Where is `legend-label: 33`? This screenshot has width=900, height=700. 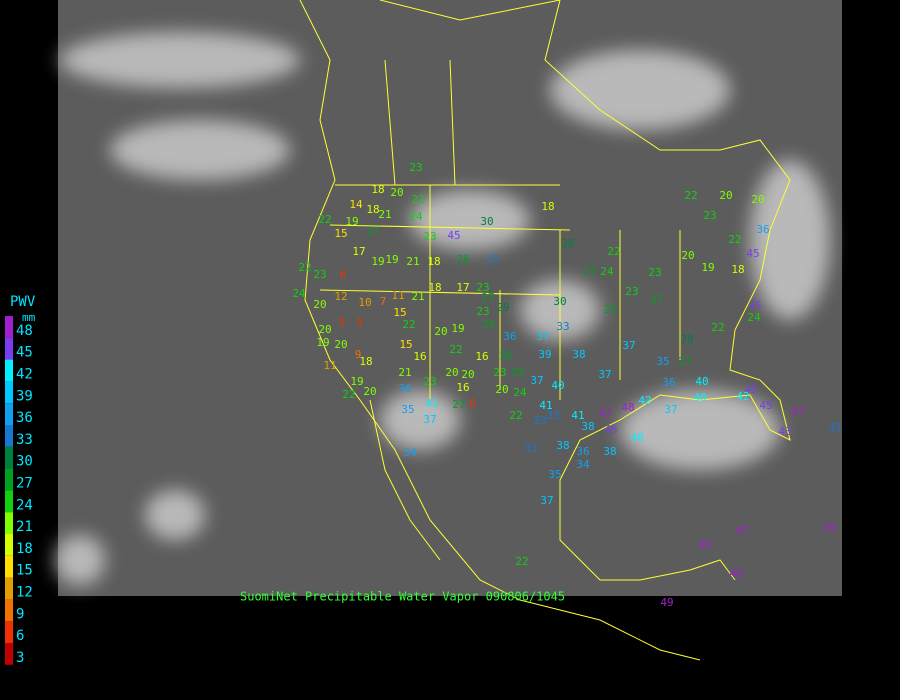
legend-label: 33 is located at coordinates (24, 440).